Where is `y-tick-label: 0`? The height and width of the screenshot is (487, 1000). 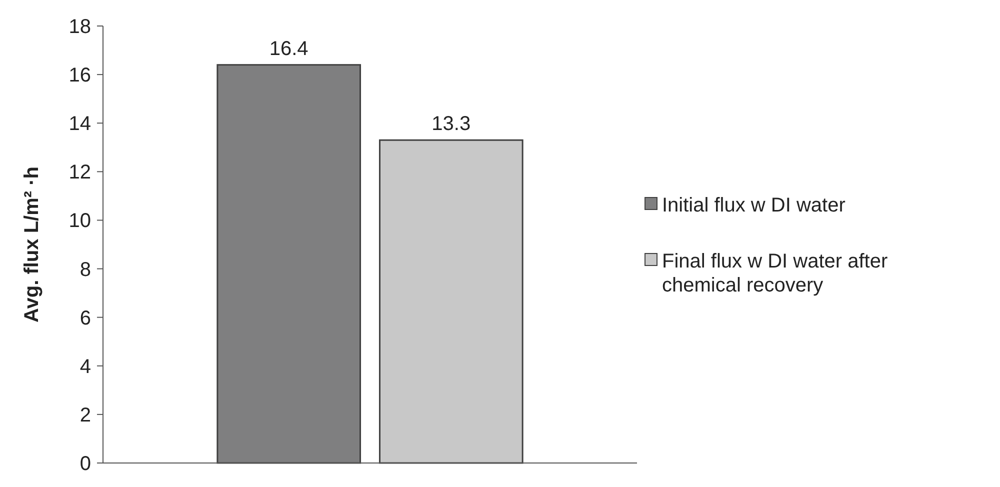
y-tick-label: 0 is located at coordinates (85, 464).